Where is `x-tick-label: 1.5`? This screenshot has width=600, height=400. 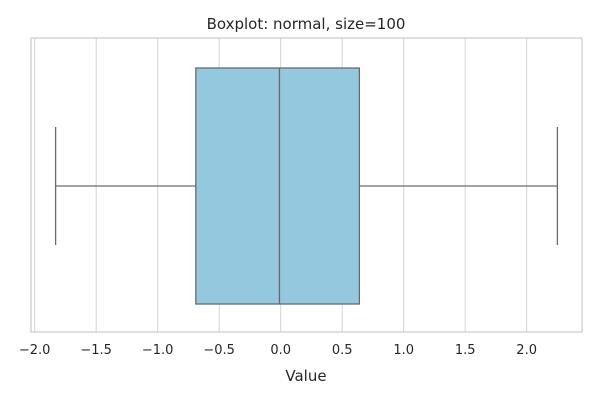 x-tick-label: 1.5 is located at coordinates (465, 350).